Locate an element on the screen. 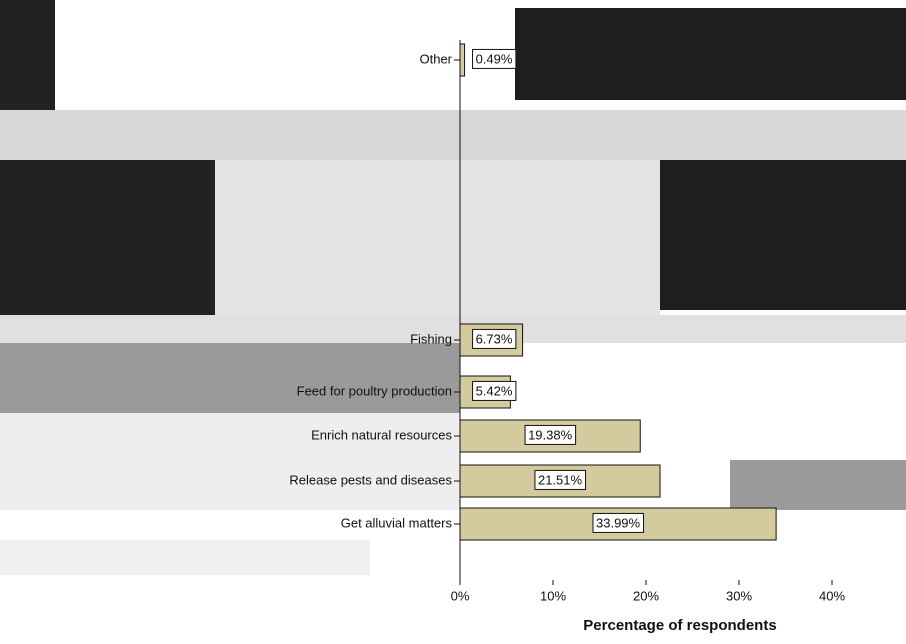  value-label: 0.49% is located at coordinates (494, 58).